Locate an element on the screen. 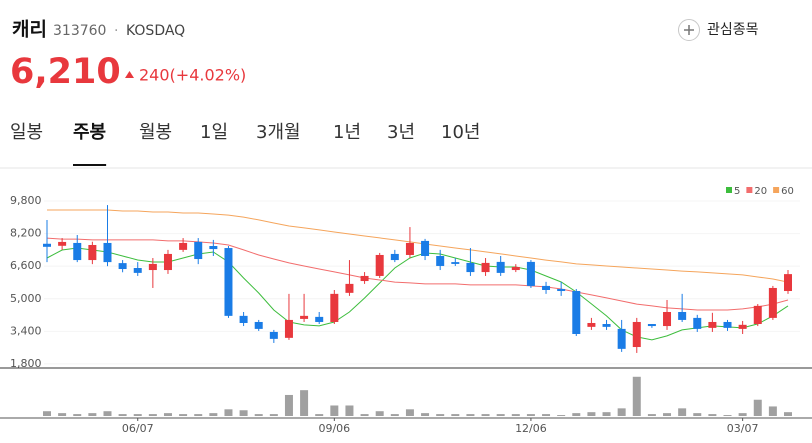 This screenshot has height=443, width=812. x-tick-label: 12/06 is located at coordinates (531, 428).